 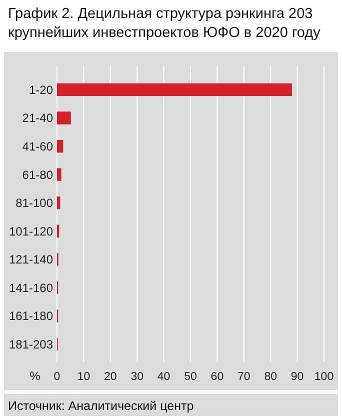 What do you see at coordinates (35, 376) in the screenshot?
I see `x-axis-title: %` at bounding box center [35, 376].